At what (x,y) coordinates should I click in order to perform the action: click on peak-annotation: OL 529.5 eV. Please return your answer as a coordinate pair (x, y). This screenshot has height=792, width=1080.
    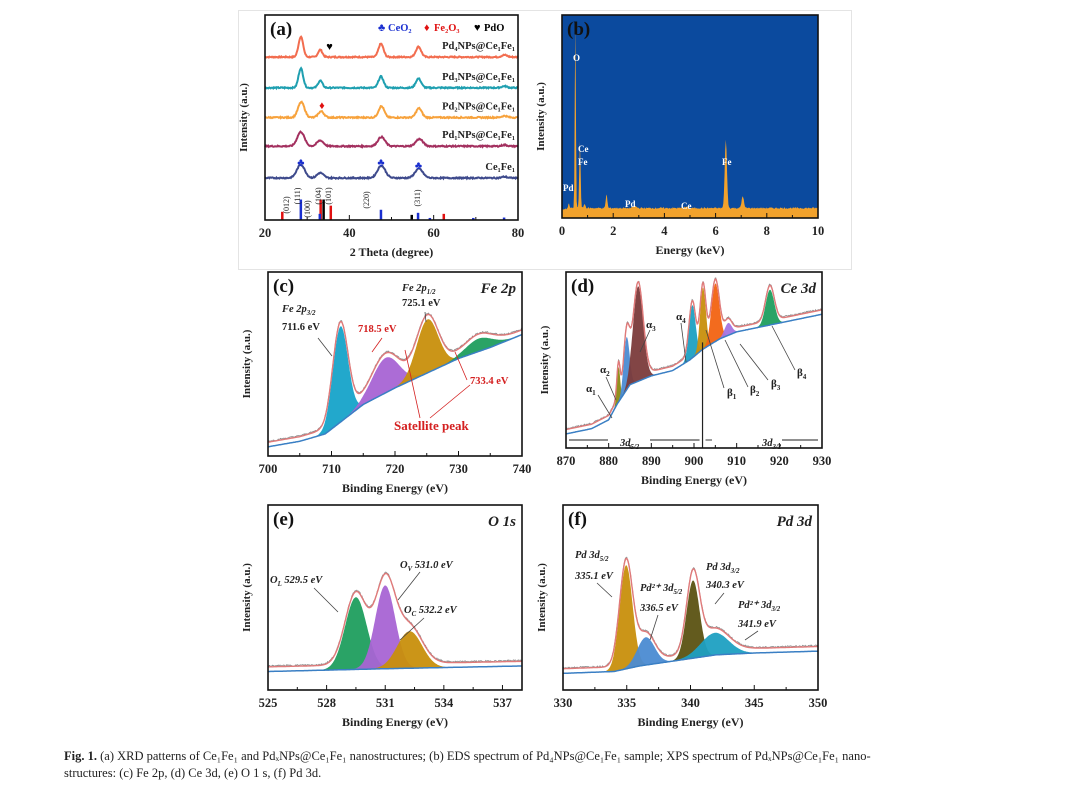
    Looking at the image, I should click on (296, 581).